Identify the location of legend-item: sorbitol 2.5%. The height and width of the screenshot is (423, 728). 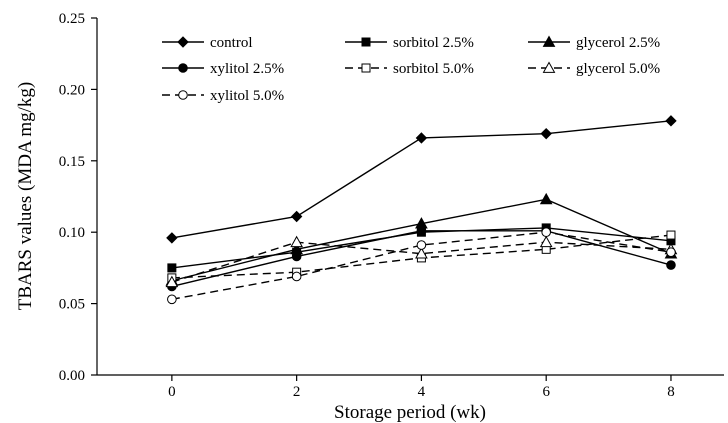
(409, 43).